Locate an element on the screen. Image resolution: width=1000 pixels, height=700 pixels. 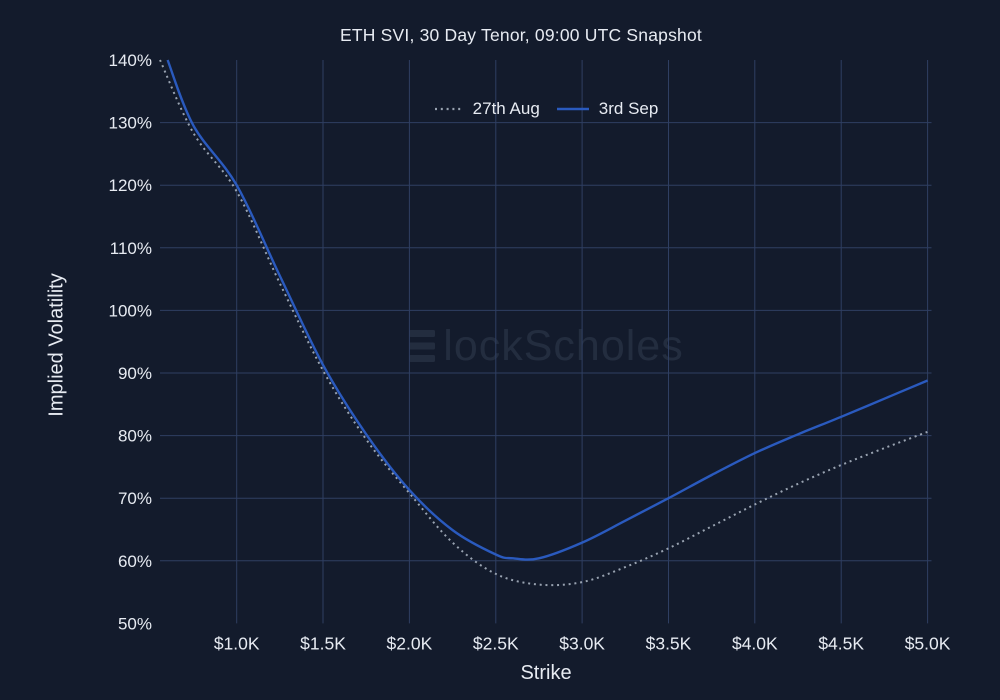
y-tick-label: 60% is located at coordinates (135, 561).